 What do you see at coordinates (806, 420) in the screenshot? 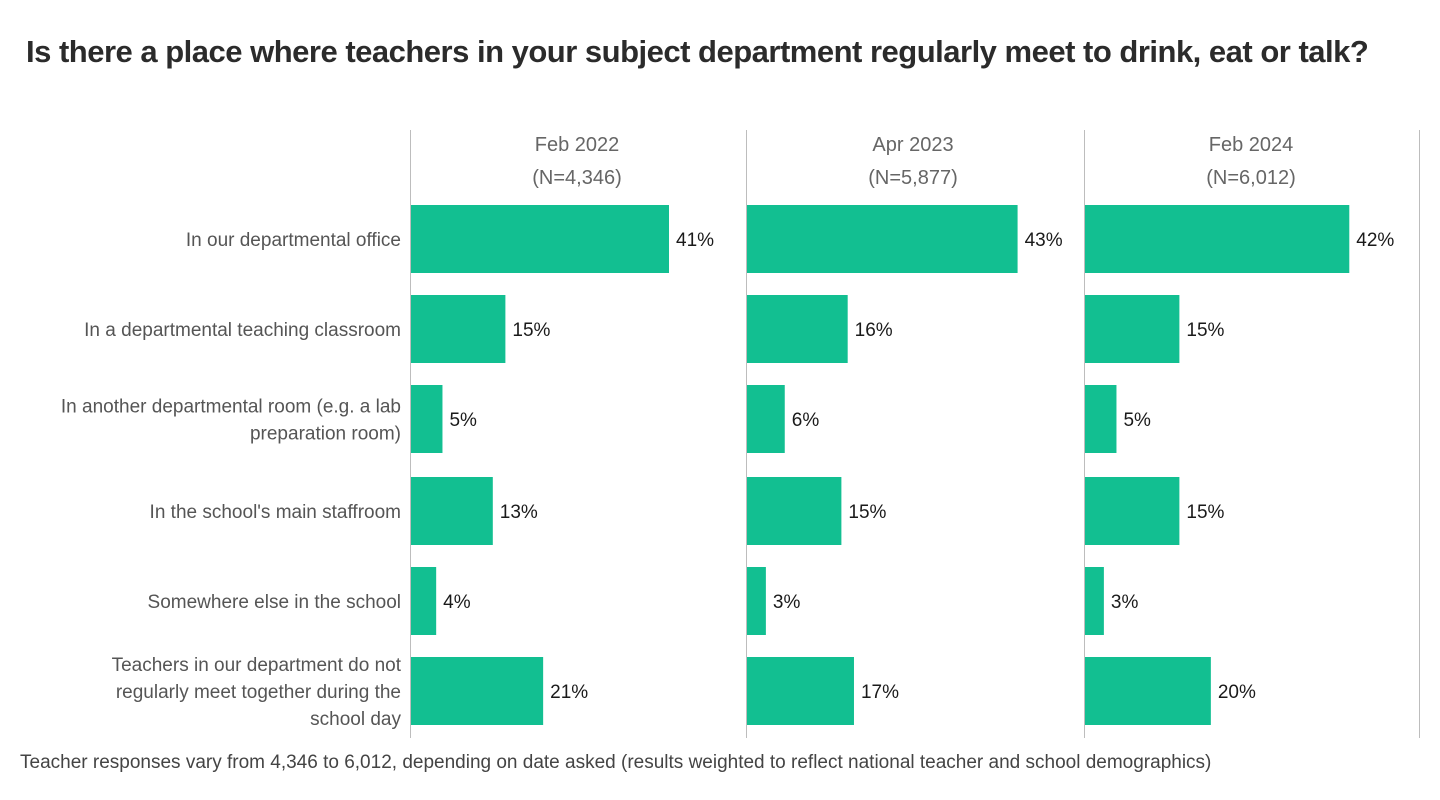
I see `data-label: 6%` at bounding box center [806, 420].